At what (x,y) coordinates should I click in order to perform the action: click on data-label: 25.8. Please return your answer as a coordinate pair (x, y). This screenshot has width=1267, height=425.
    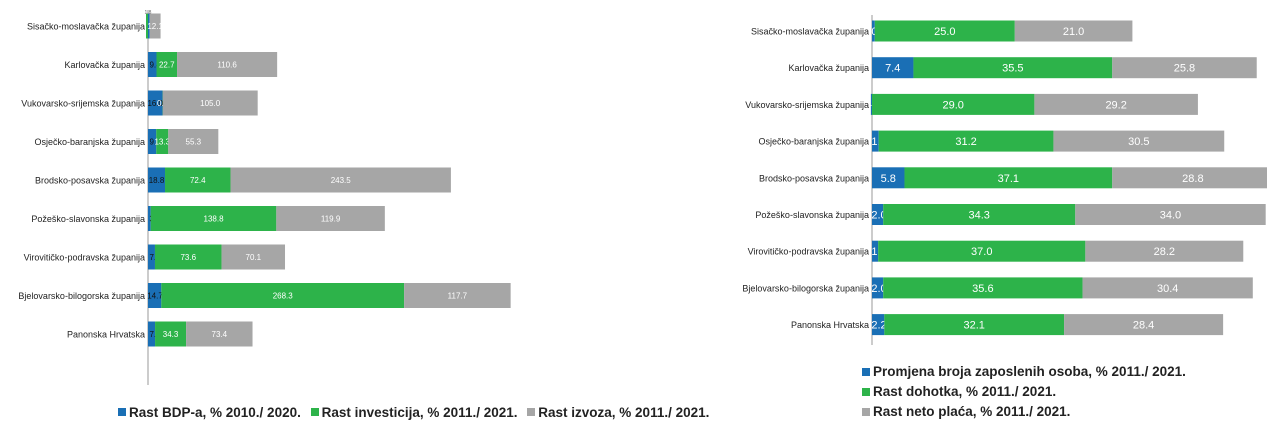
    Looking at the image, I should click on (1184, 69).